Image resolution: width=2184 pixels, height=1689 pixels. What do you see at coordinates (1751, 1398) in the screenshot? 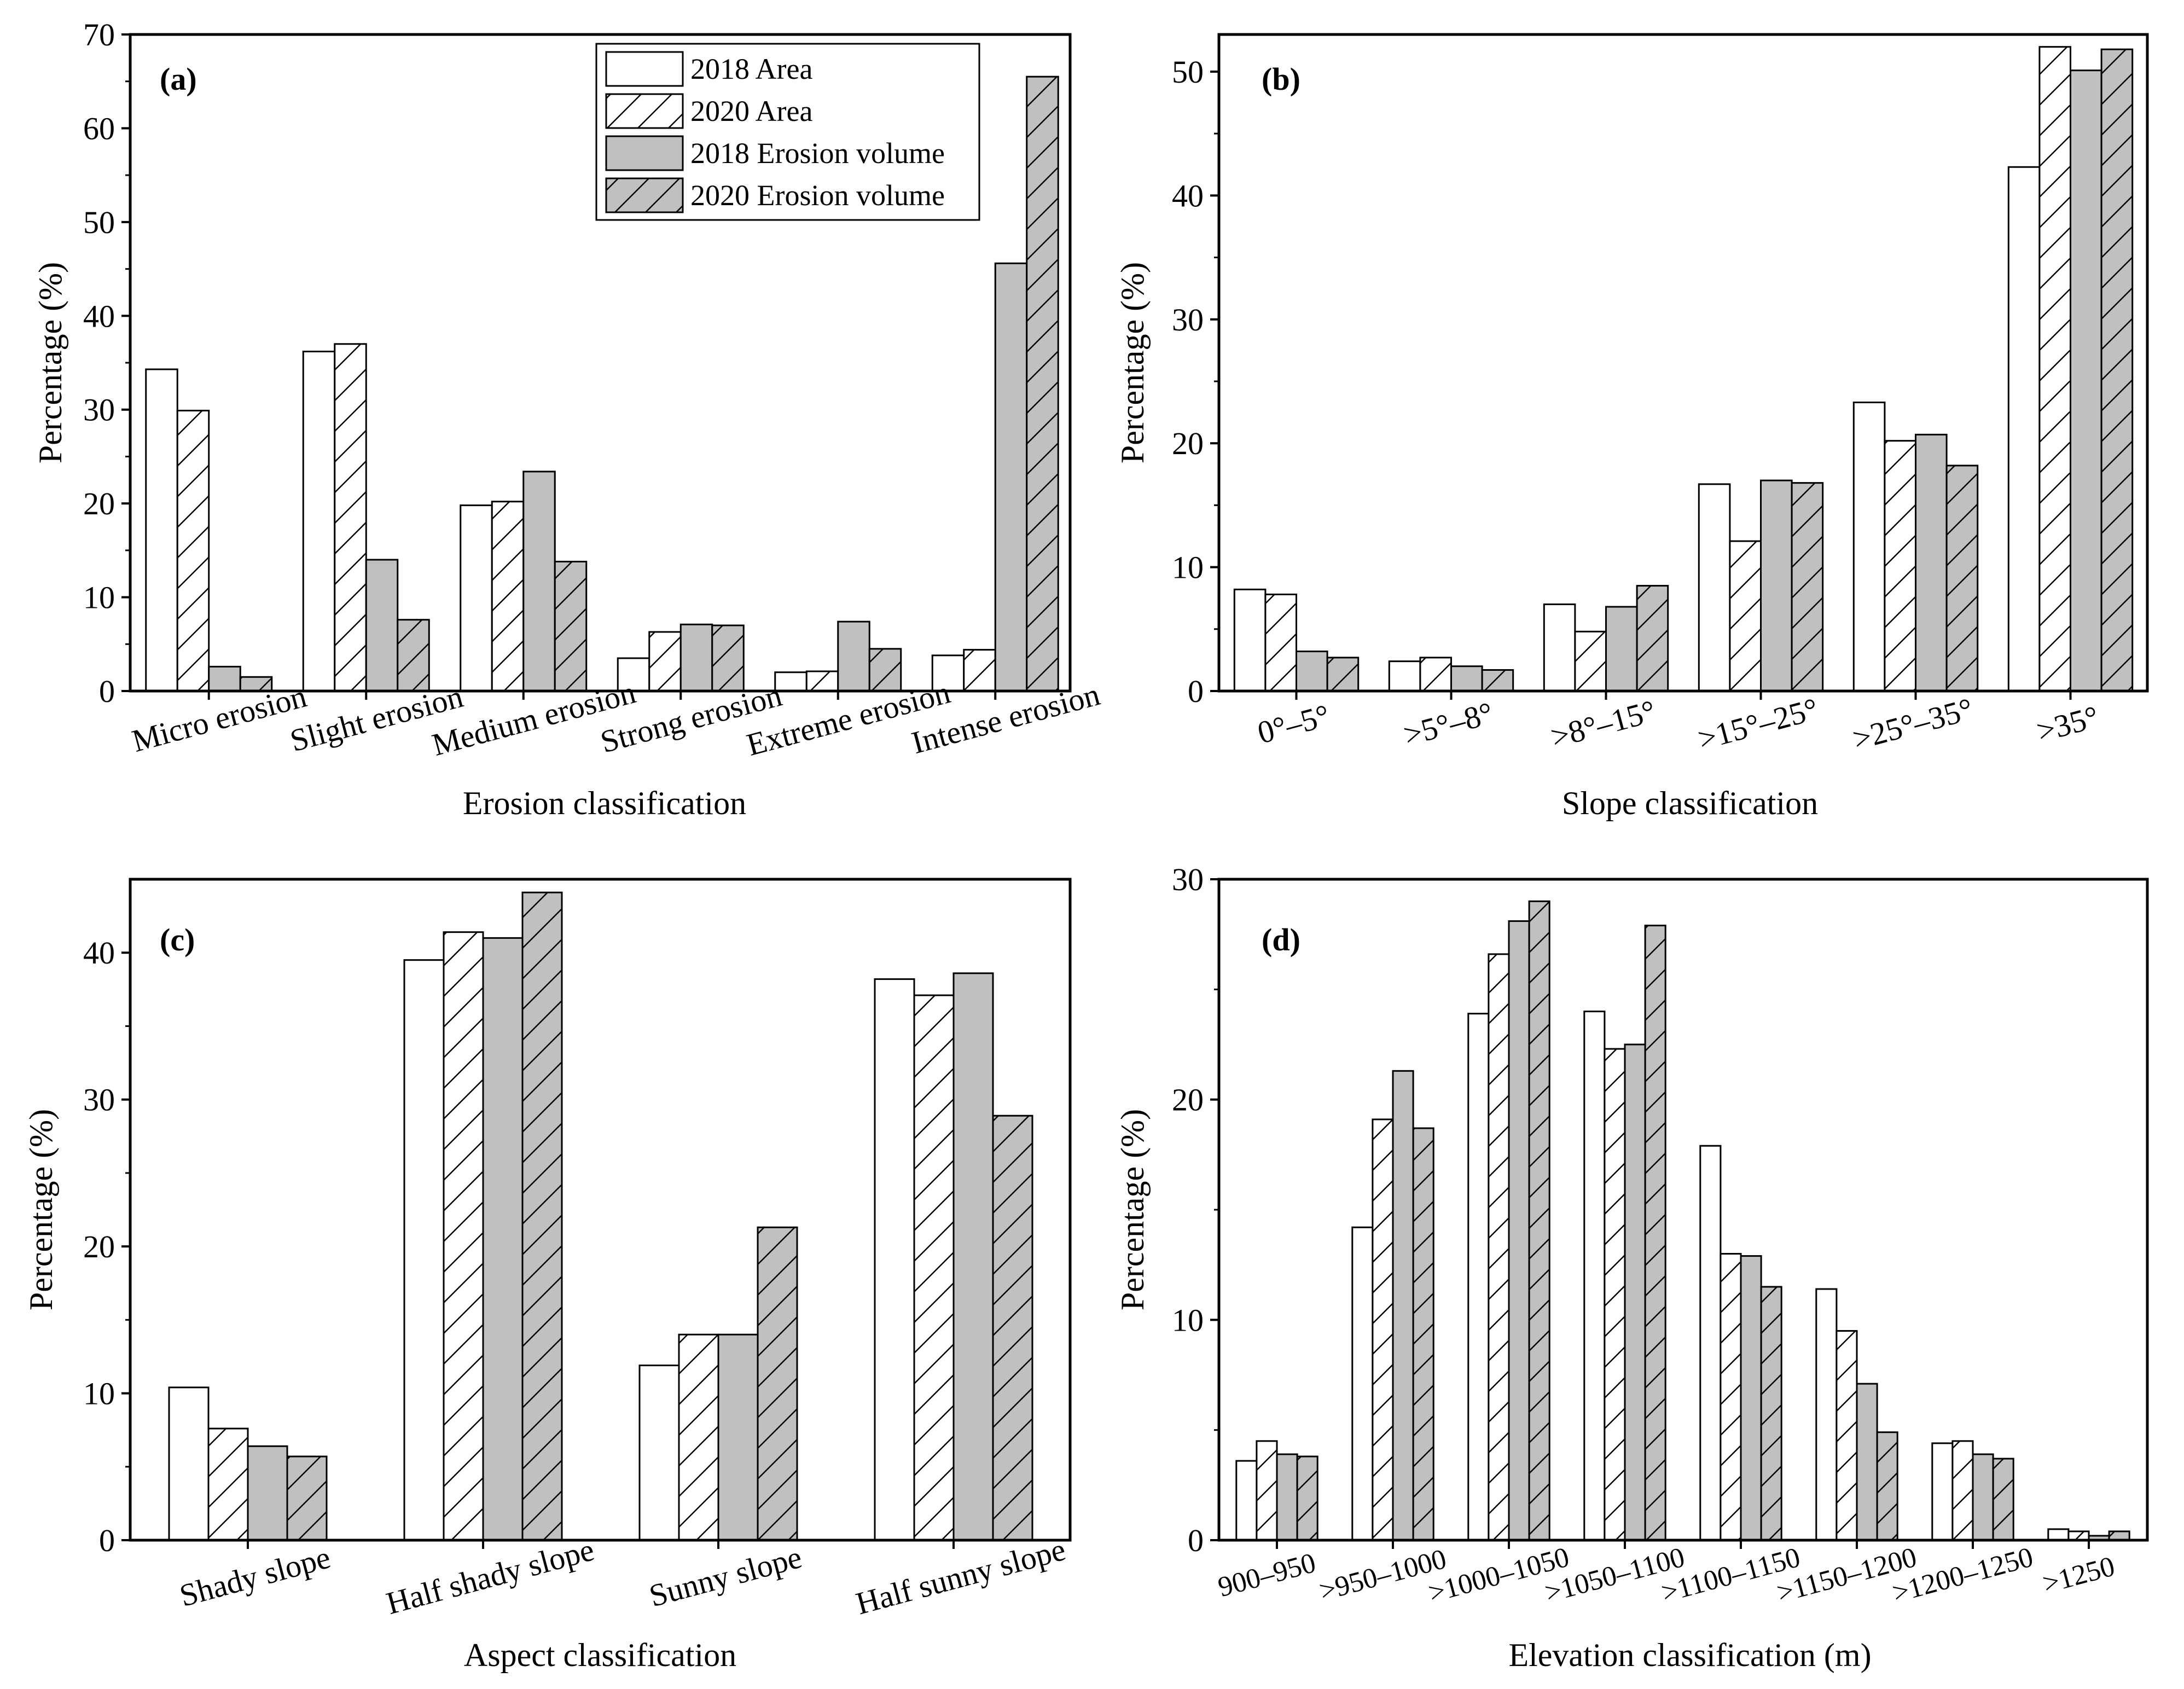
I see `bar-d--1100-1150-2018-erosion-volume` at bounding box center [1751, 1398].